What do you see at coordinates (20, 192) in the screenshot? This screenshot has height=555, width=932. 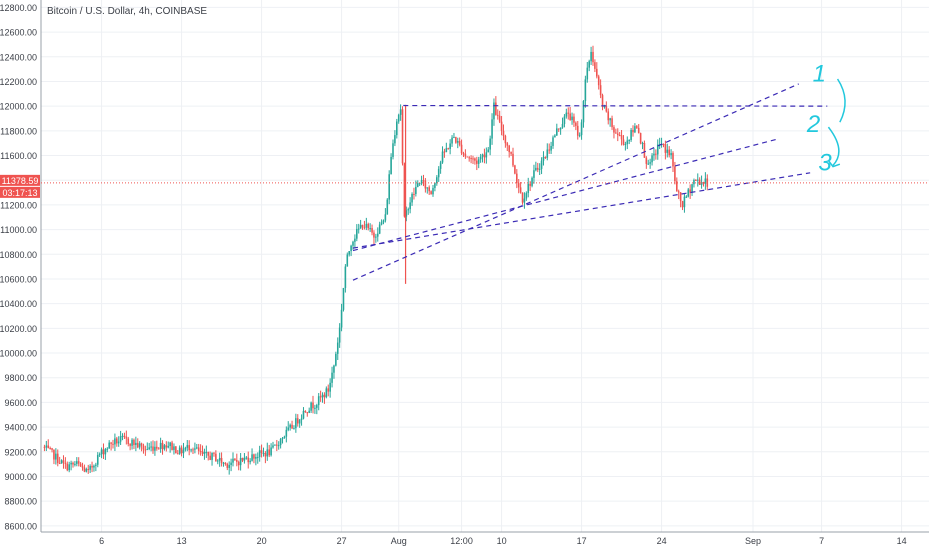 I see `countdown-badge` at bounding box center [20, 192].